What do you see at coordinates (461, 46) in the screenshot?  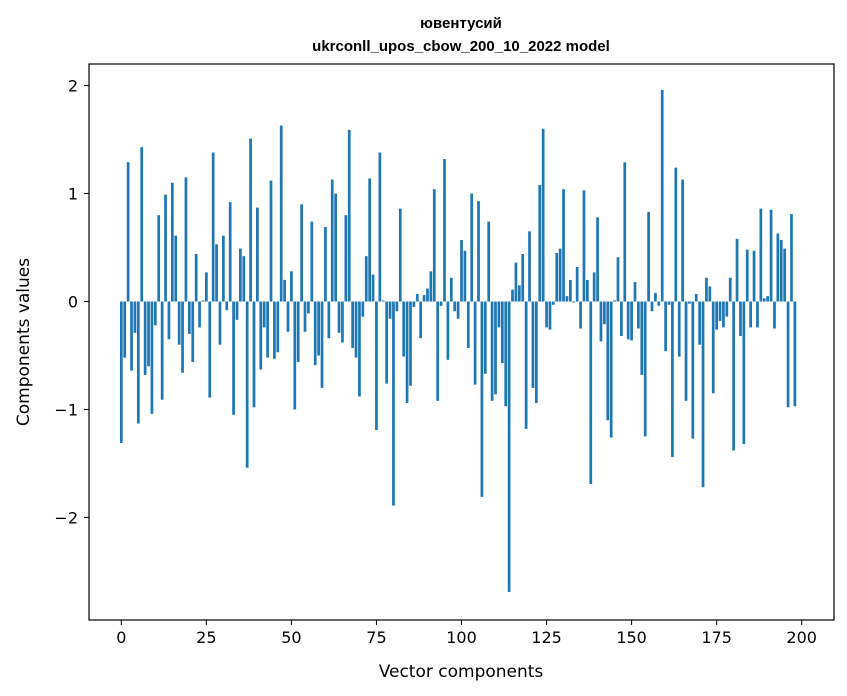 I see `chart-title-line-2: ukrconll_upos_cbow_200_10_2022 model` at bounding box center [461, 46].